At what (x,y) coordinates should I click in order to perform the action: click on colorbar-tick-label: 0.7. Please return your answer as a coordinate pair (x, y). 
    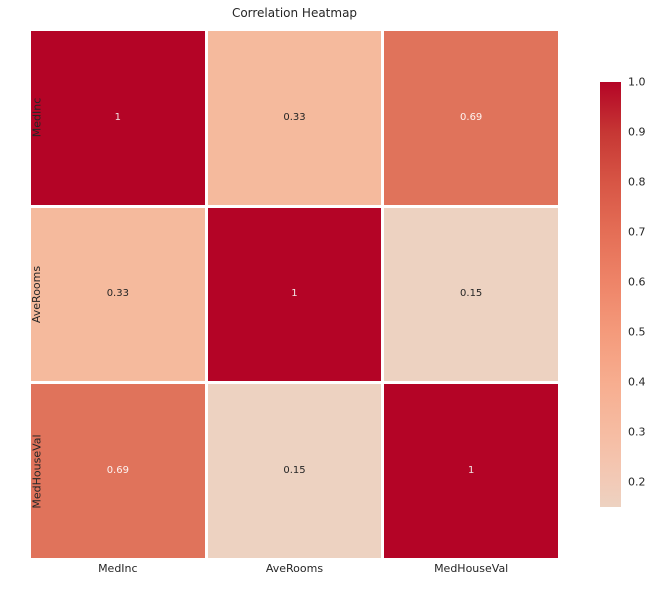
    Looking at the image, I should click on (637, 232).